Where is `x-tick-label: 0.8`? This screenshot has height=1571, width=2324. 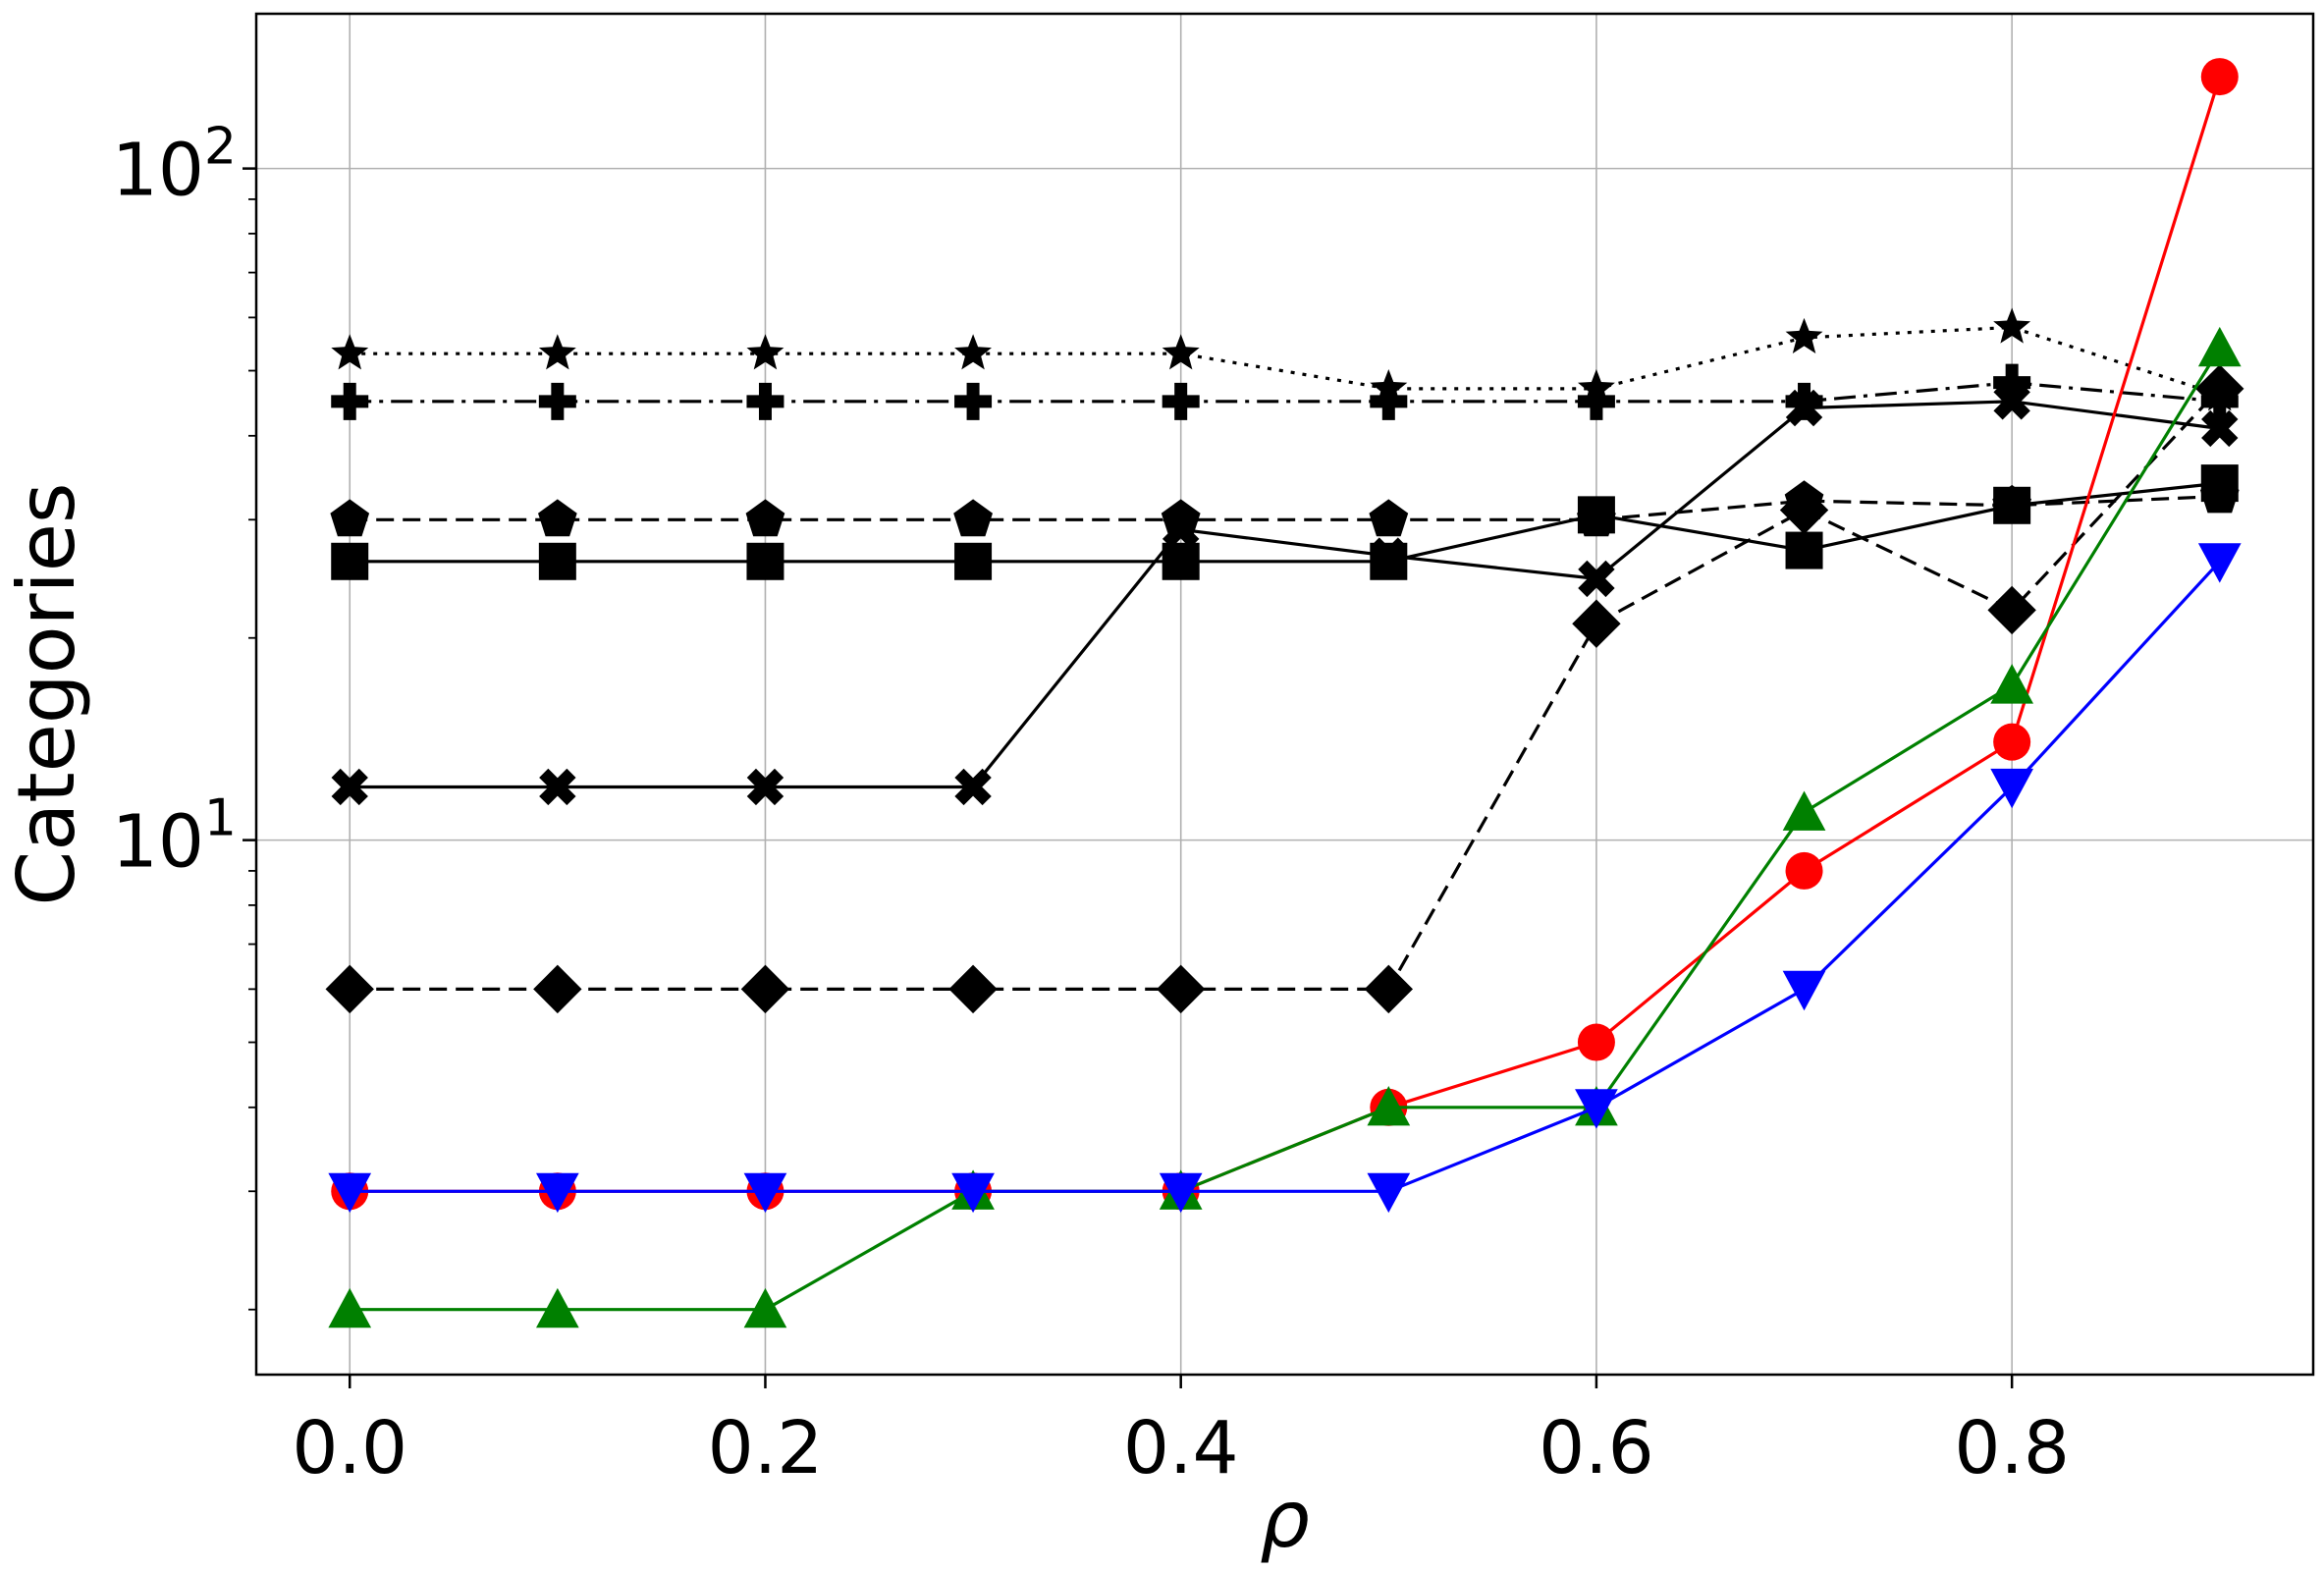 x-tick-label: 0.8 is located at coordinates (2012, 1448).